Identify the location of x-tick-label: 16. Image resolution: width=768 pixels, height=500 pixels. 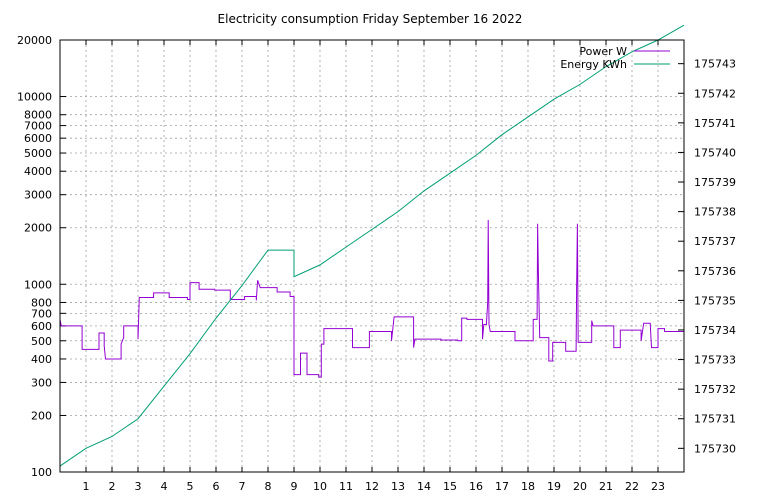
(476, 486).